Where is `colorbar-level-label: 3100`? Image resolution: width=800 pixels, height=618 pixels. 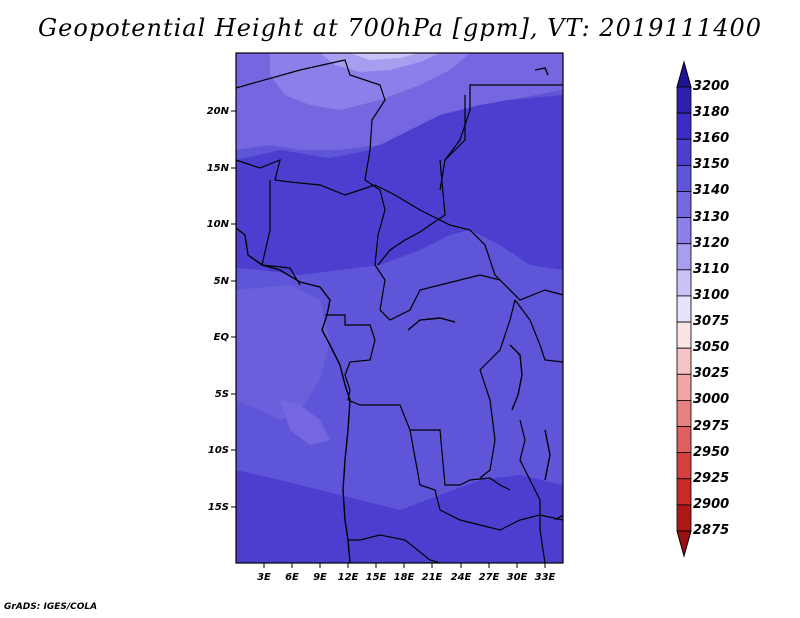
colorbar-level-label: 3100 is located at coordinates (711, 295).